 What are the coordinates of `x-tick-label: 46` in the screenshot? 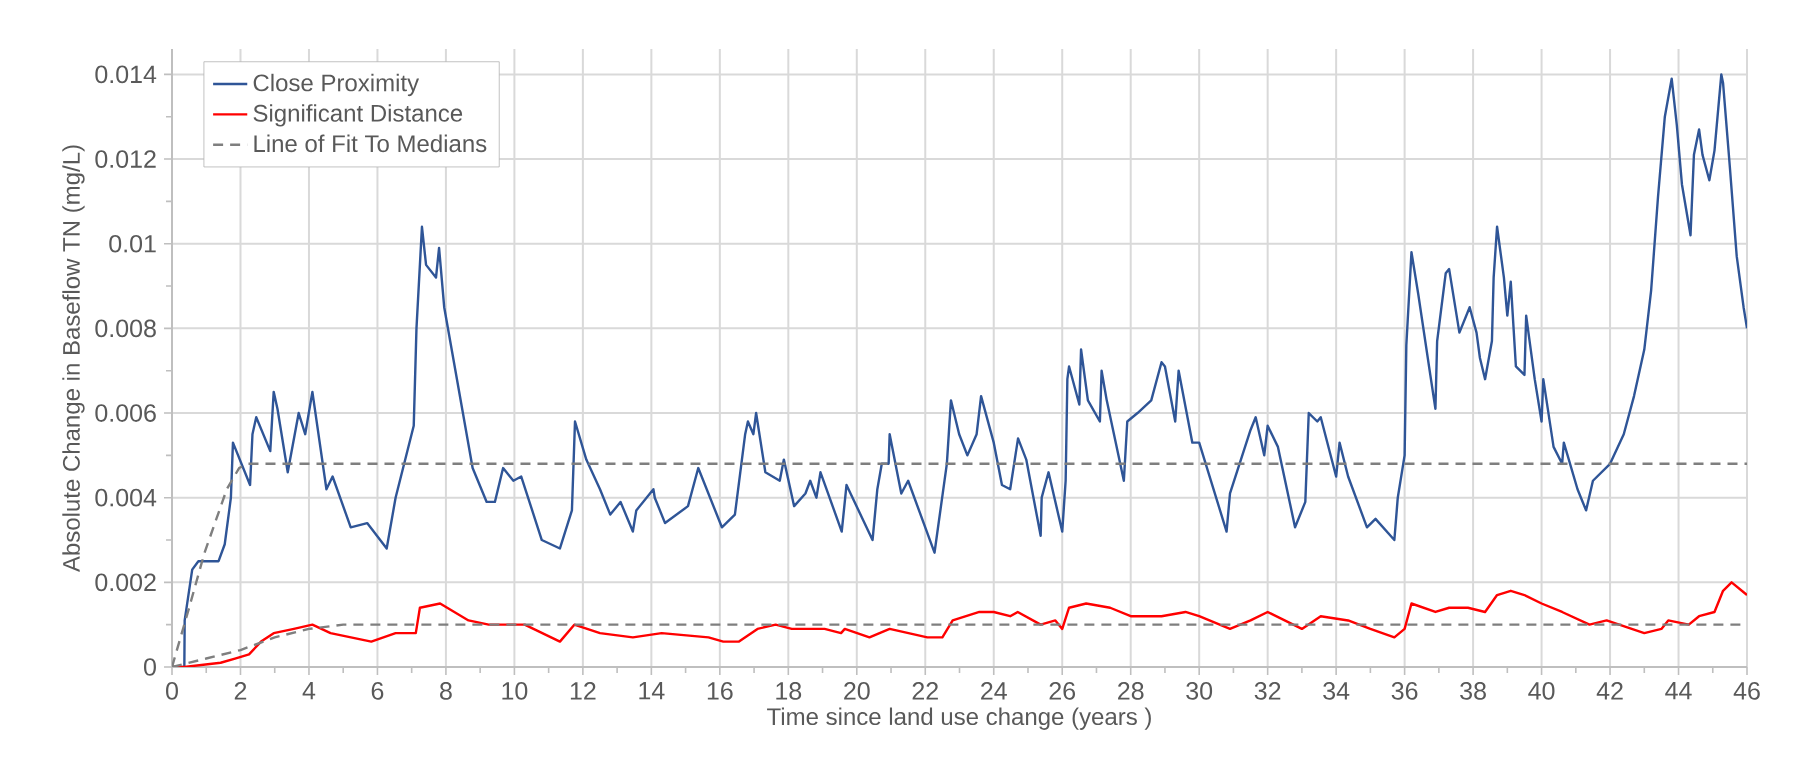 It's located at (1746, 691).